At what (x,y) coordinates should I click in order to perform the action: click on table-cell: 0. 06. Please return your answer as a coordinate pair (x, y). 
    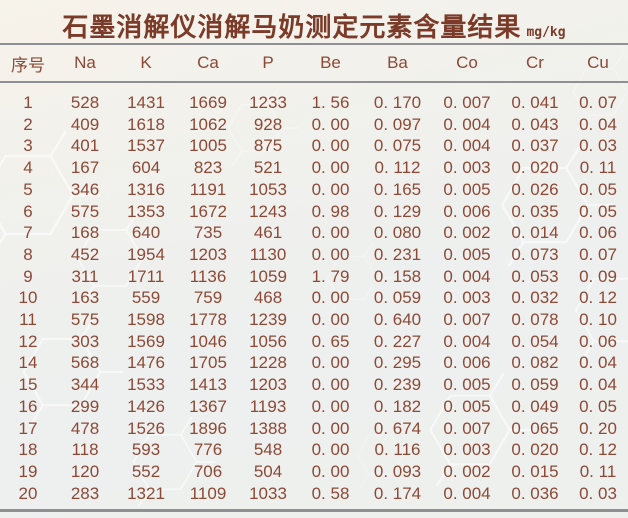
    Looking at the image, I should click on (598, 233).